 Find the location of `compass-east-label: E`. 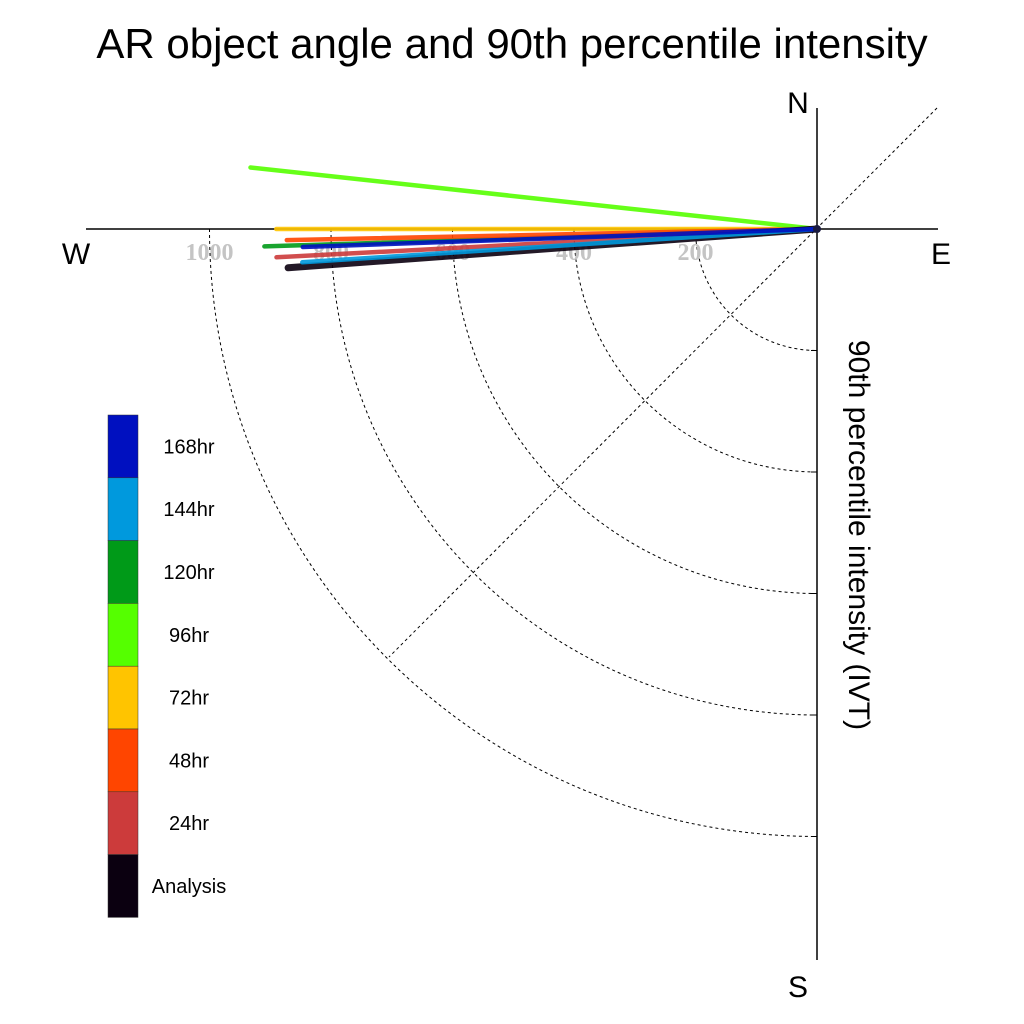

compass-east-label: E is located at coordinates (941, 254).